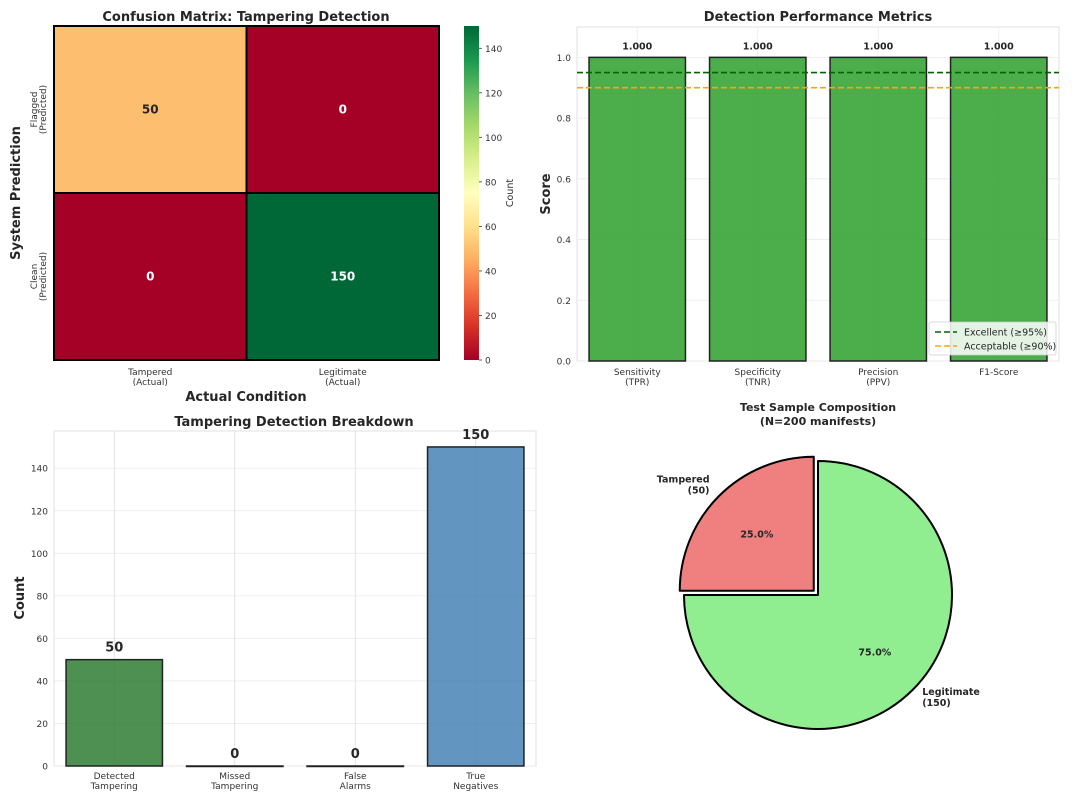  I want to click on confusion-matrix-y-ticks: Flagged (Predicted)Clean (Predicted), so click(39, 193).